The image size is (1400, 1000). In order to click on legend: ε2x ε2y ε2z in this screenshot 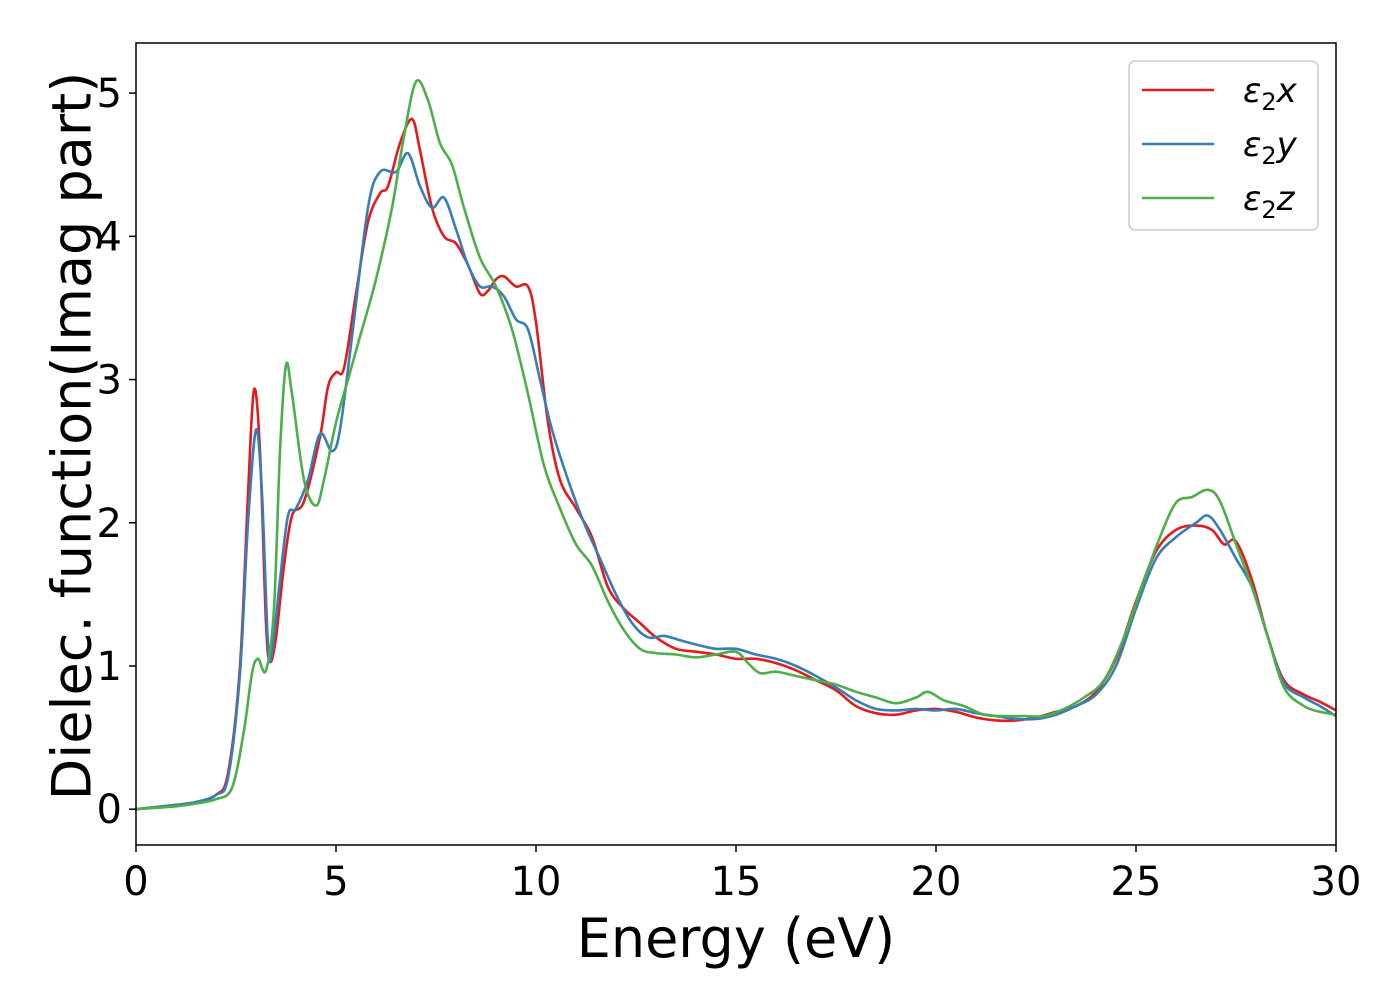, I will do `click(1223, 145)`.